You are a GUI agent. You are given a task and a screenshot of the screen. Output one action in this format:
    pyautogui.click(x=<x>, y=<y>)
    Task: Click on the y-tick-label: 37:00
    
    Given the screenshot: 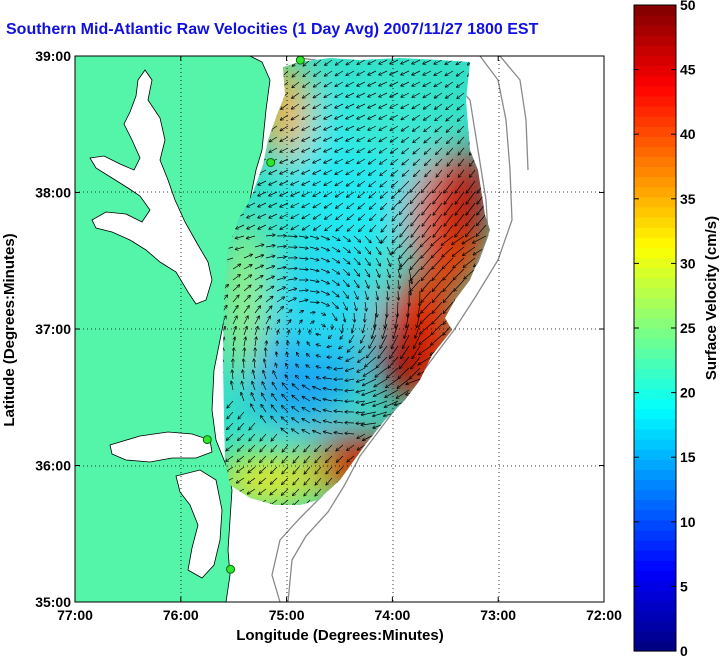 What is the action you would take?
    pyautogui.click(x=53, y=329)
    